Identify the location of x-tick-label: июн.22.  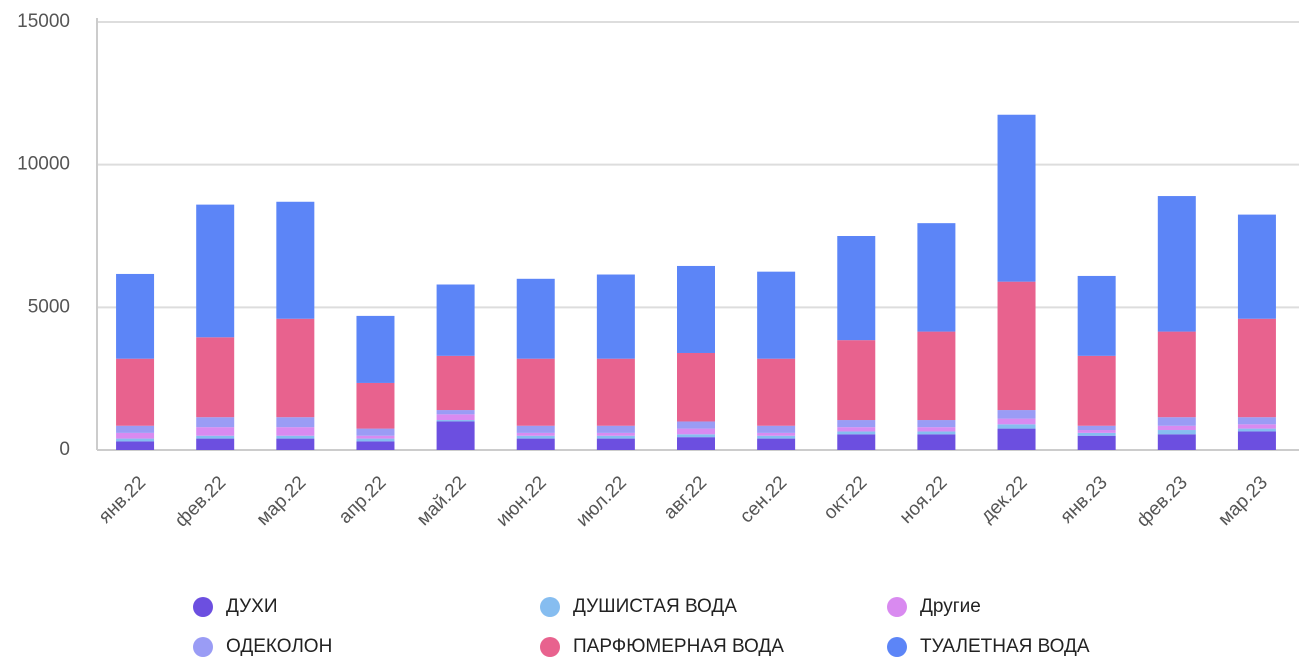
(521, 501).